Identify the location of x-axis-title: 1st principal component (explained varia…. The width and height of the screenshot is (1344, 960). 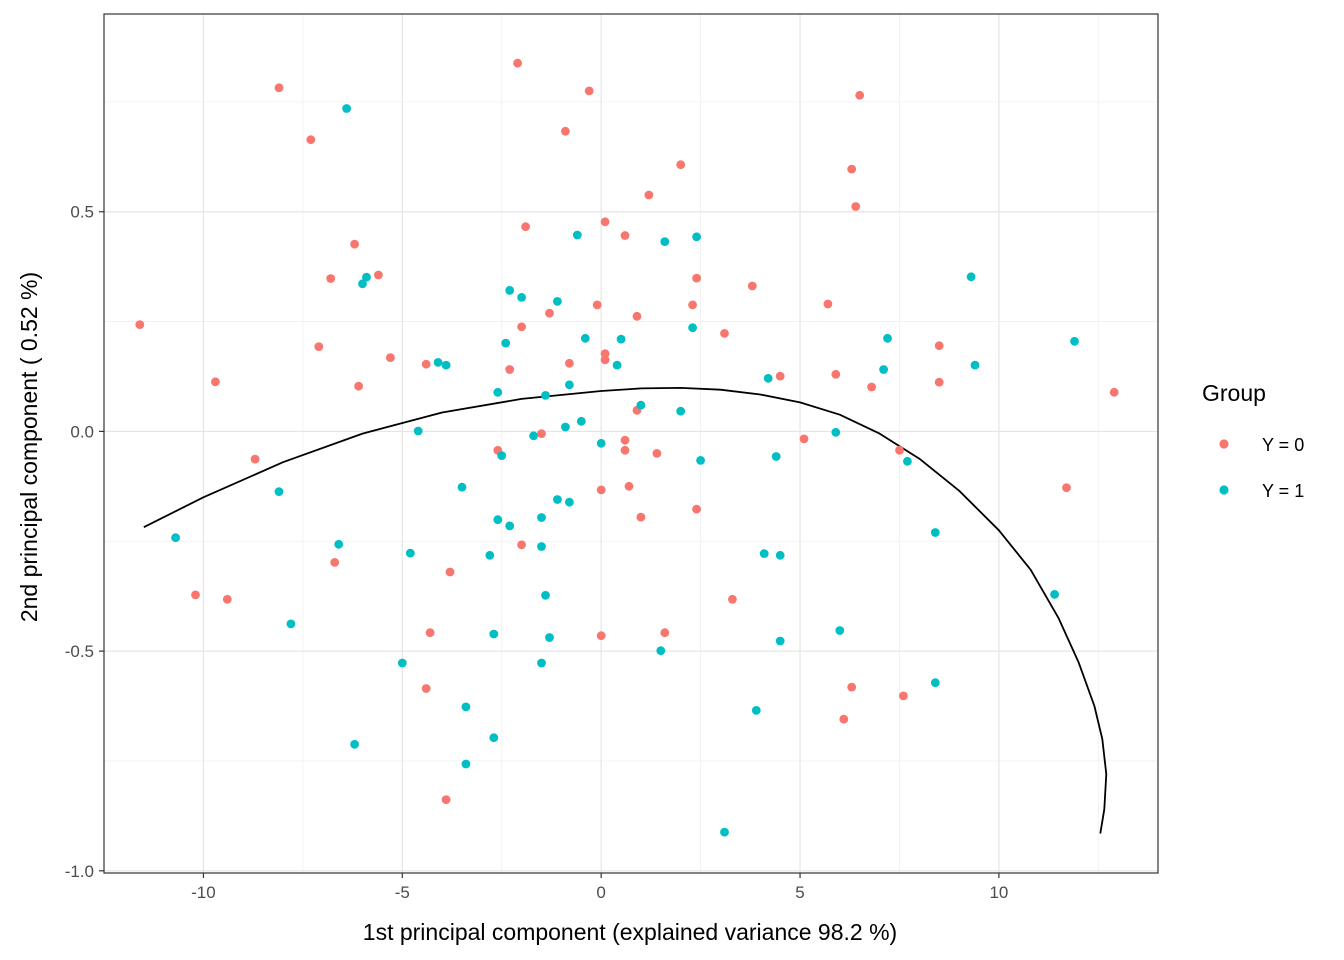
(630, 932).